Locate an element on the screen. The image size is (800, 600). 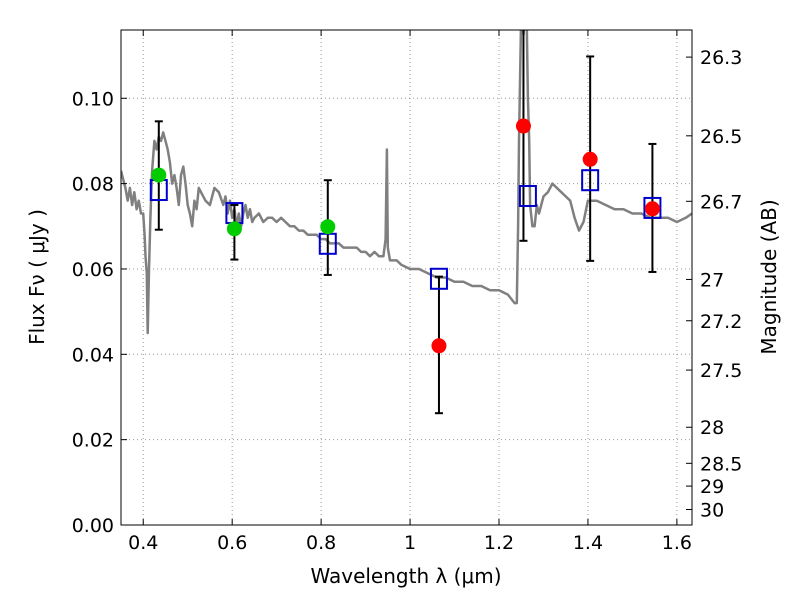
y-tick-label: 0.02 is located at coordinates (93, 441).